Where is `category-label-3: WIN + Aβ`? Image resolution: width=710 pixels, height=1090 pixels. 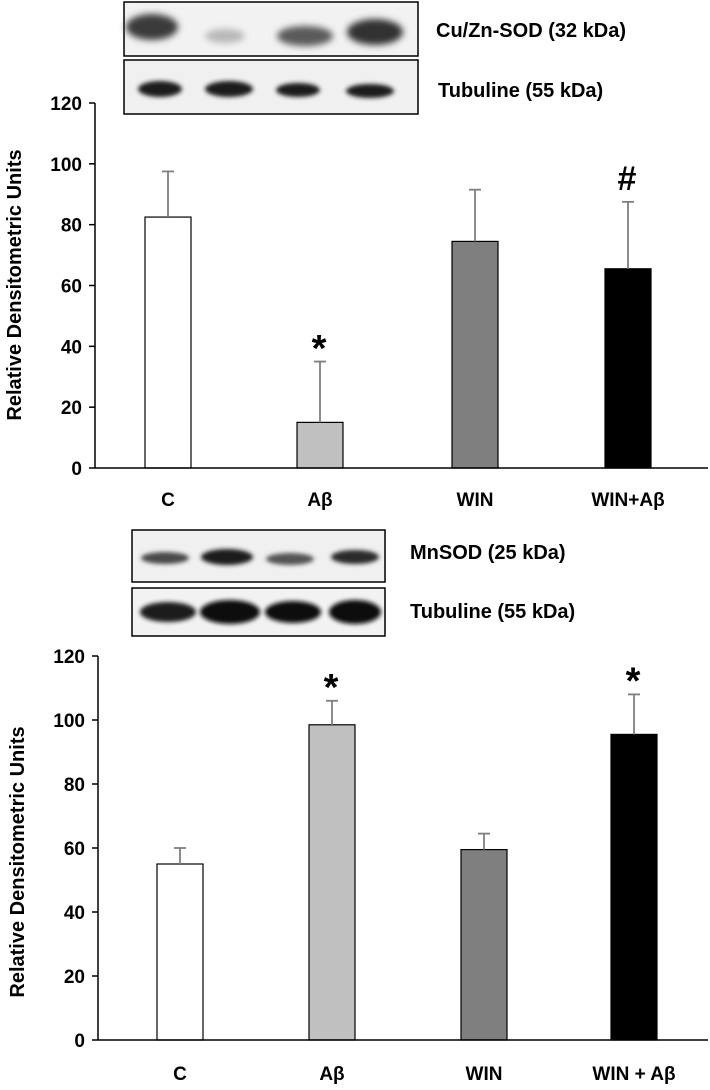
category-label-3: WIN + Aβ is located at coordinates (633, 1074).